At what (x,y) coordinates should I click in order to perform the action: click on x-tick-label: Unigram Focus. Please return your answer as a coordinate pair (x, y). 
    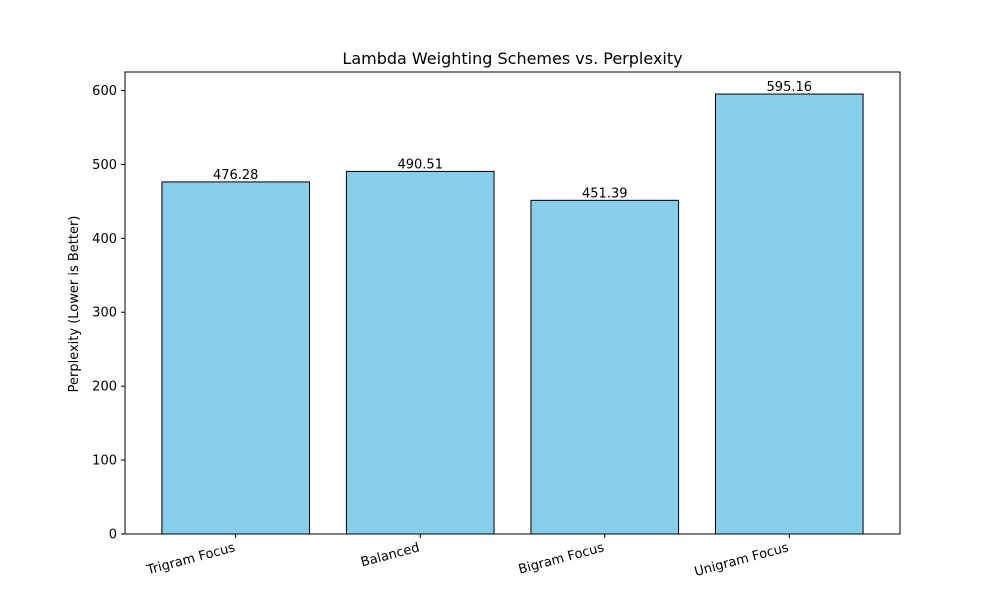
    Looking at the image, I should click on (742, 560).